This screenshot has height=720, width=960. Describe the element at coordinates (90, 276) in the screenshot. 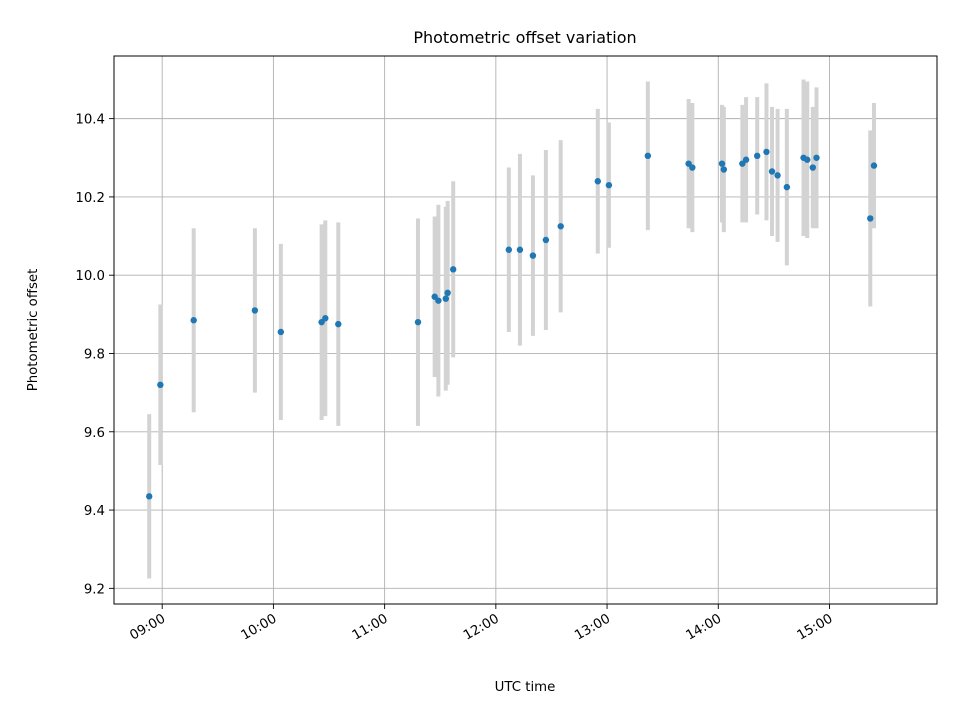

I see `y-tick-label: 10.0` at that location.